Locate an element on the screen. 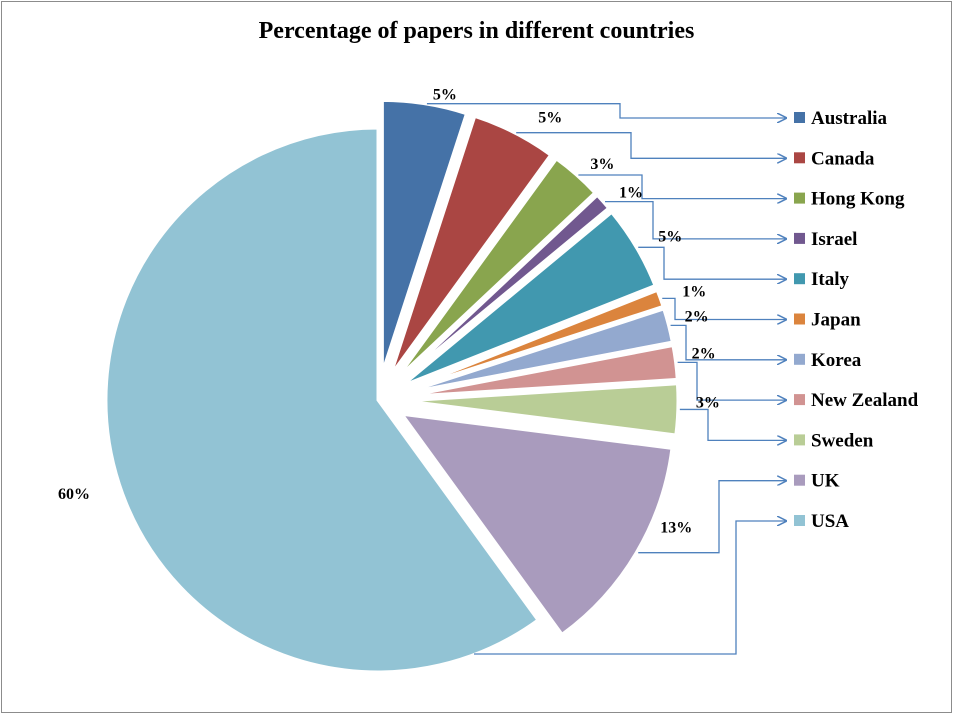 The height and width of the screenshot is (714, 953). legend-swatch-usa is located at coordinates (799, 520).